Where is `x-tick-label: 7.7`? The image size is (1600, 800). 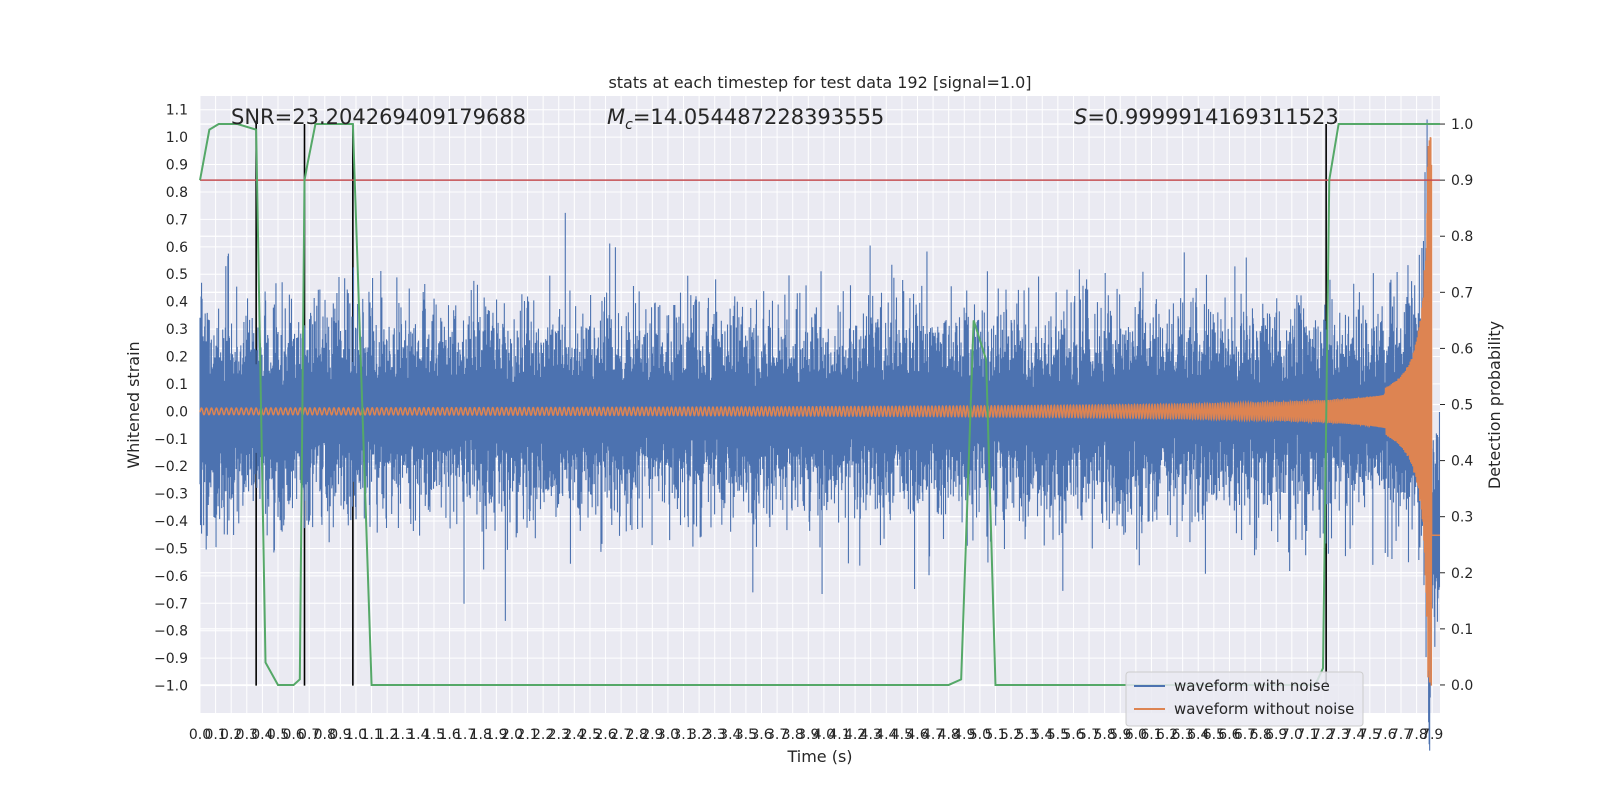 x-tick-label: 7.7 is located at coordinates (1401, 735).